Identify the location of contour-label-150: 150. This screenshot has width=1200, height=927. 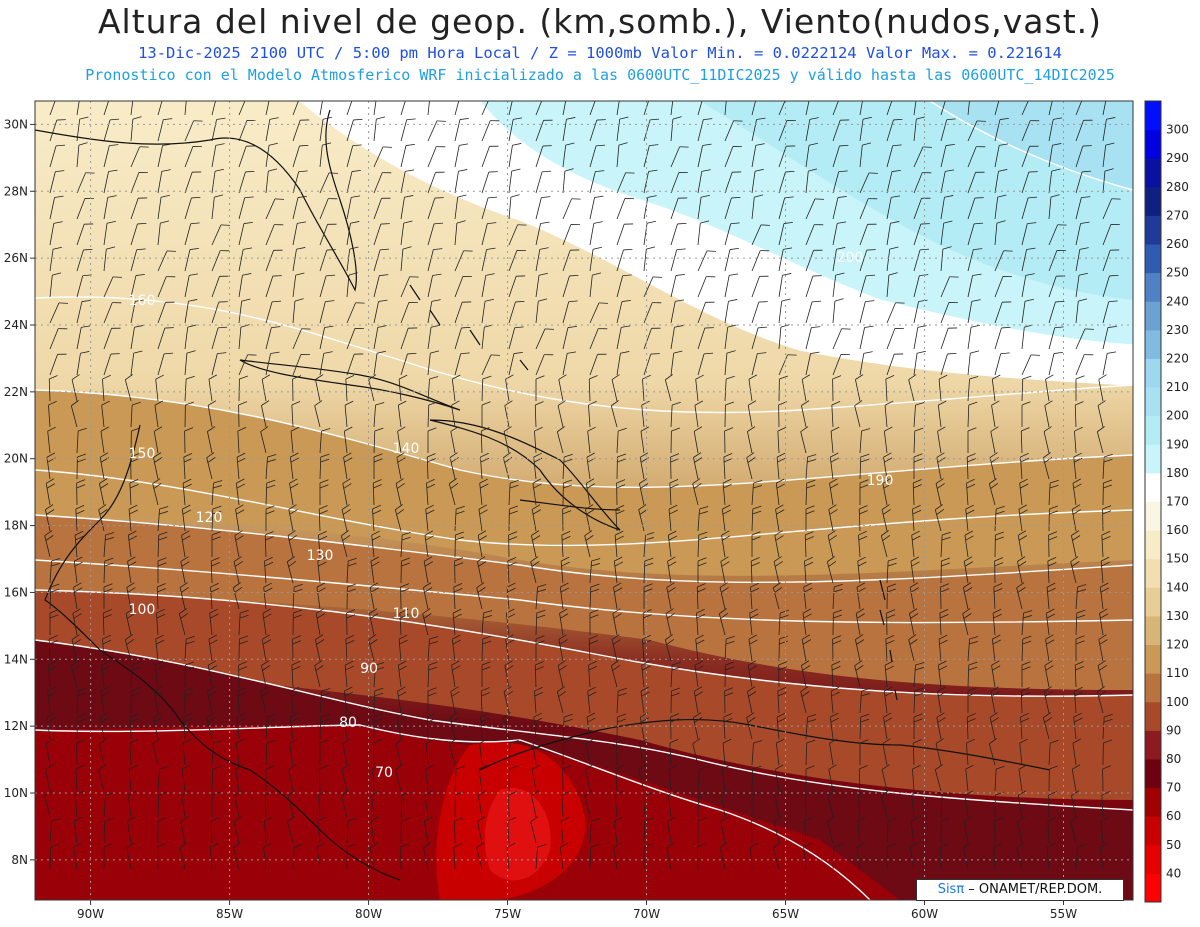
(142, 454).